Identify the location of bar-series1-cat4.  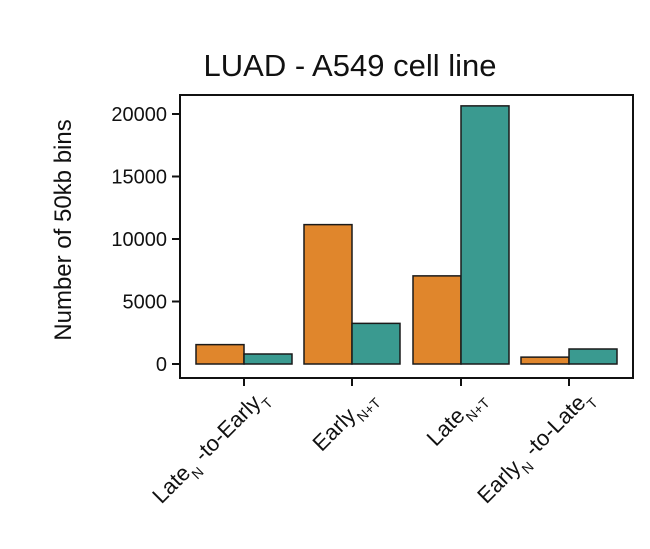
(545, 360).